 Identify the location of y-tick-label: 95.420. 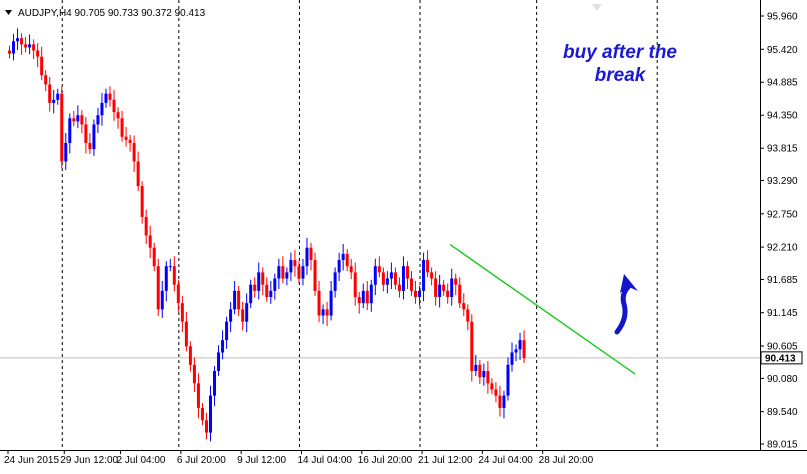
(782, 50).